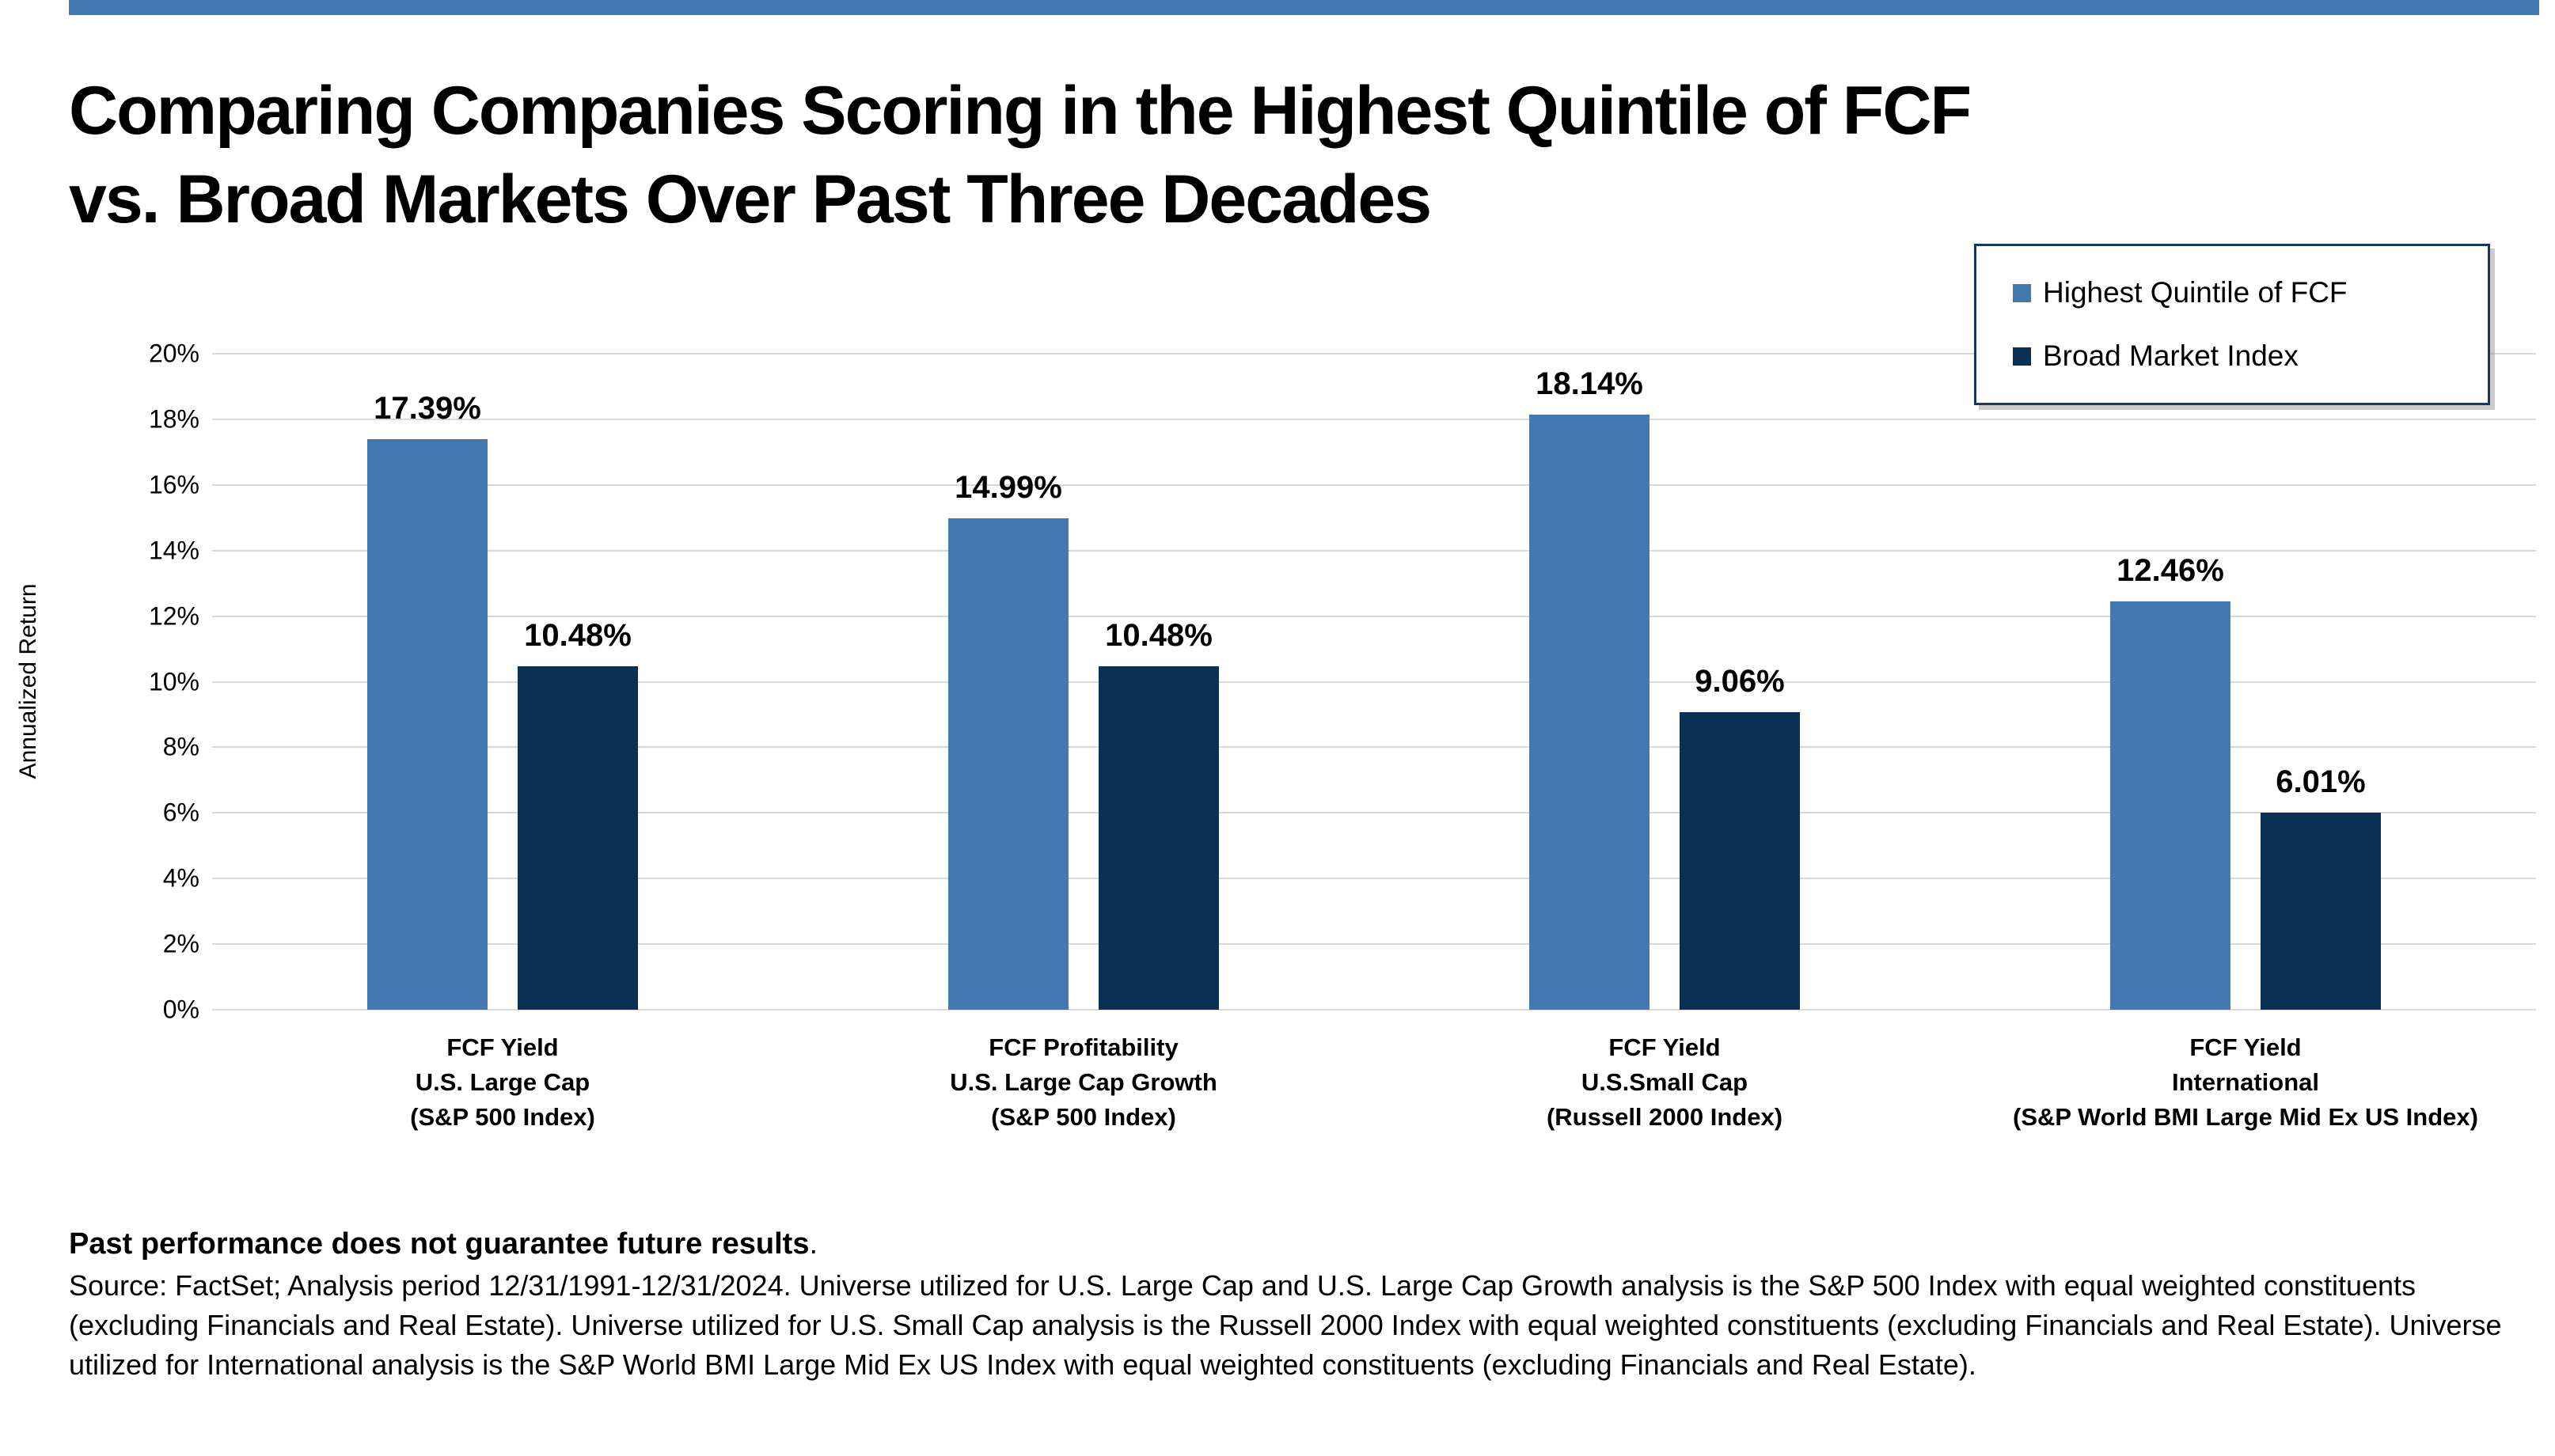 The image size is (2555, 1456). I want to click on category-label-line: U.S.Small Cap, so click(1664, 1082).